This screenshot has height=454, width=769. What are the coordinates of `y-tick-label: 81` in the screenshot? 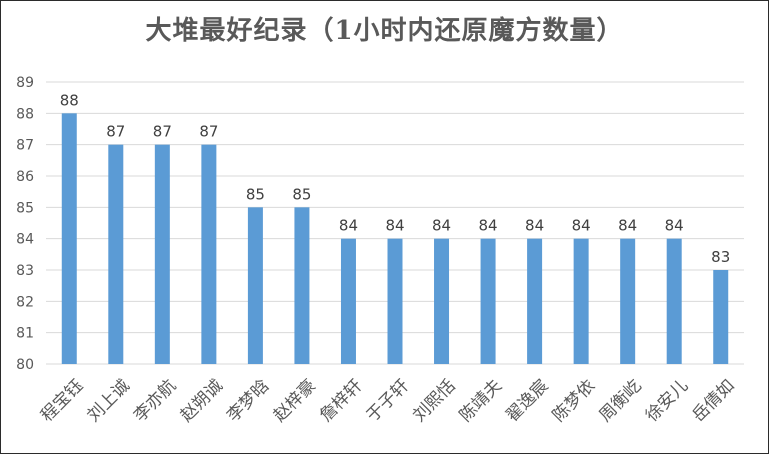 It's located at (25, 334).